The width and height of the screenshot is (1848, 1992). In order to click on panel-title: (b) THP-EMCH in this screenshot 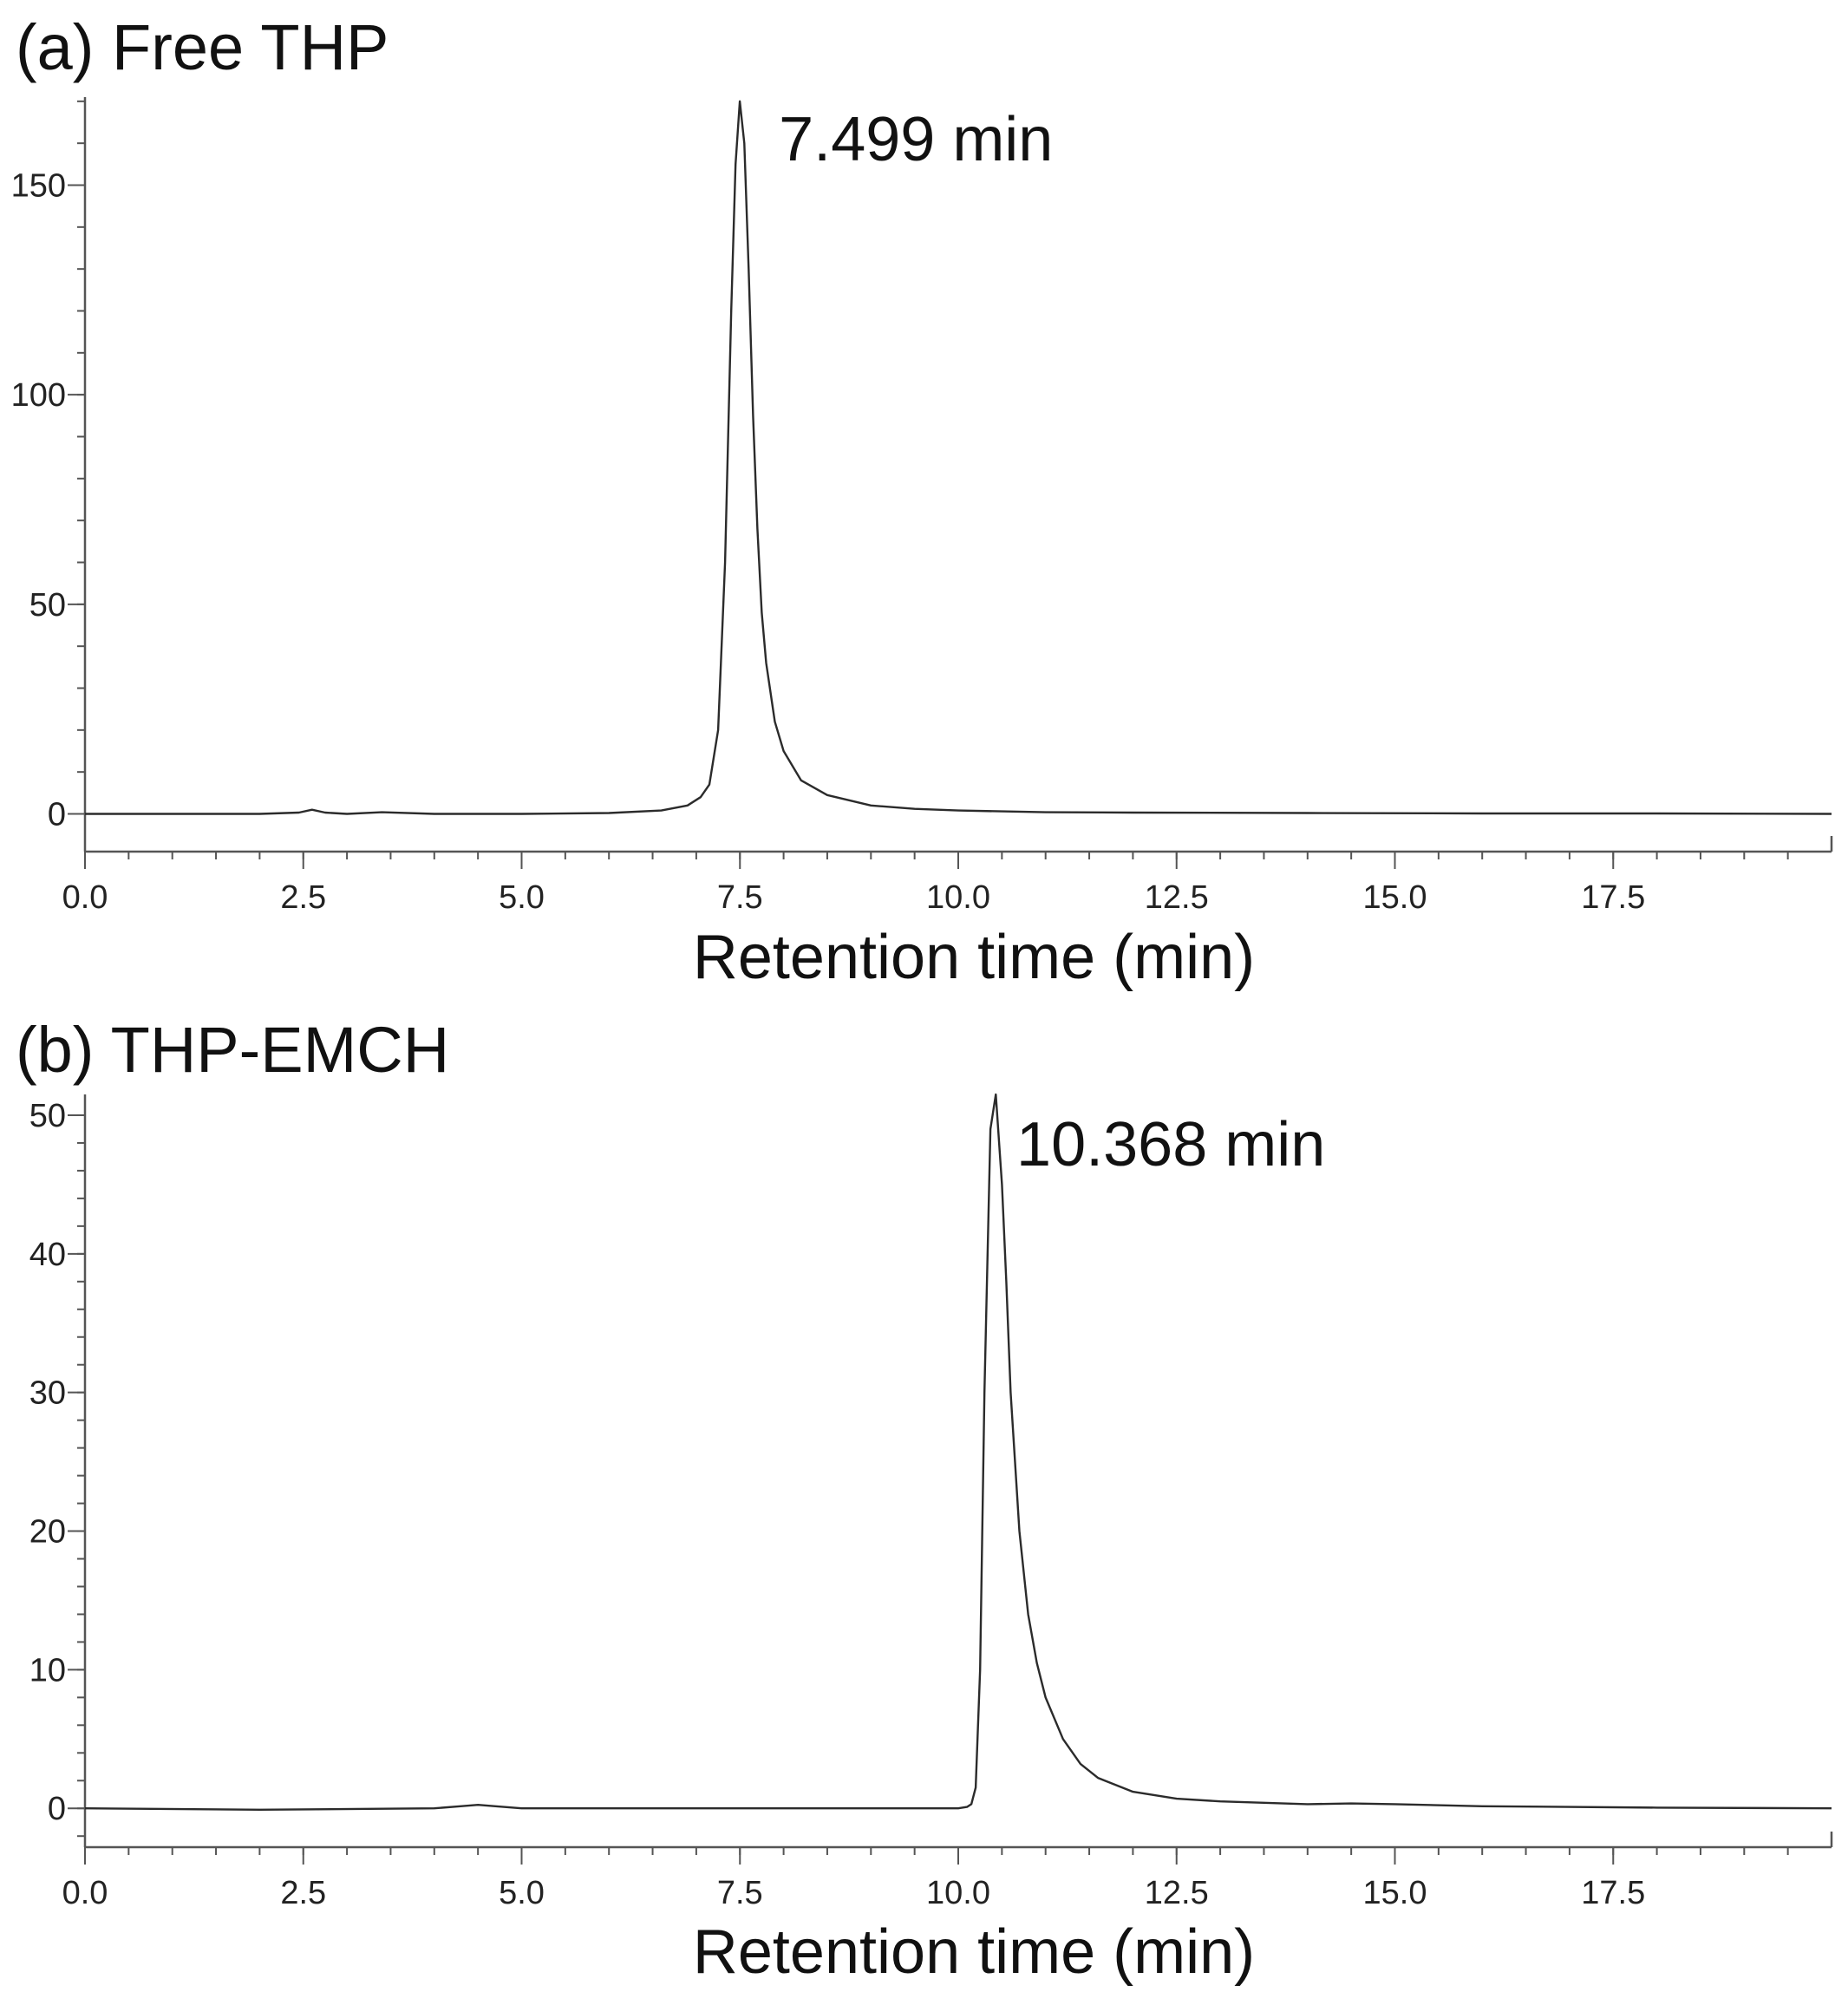, I will do `click(232, 1050)`.